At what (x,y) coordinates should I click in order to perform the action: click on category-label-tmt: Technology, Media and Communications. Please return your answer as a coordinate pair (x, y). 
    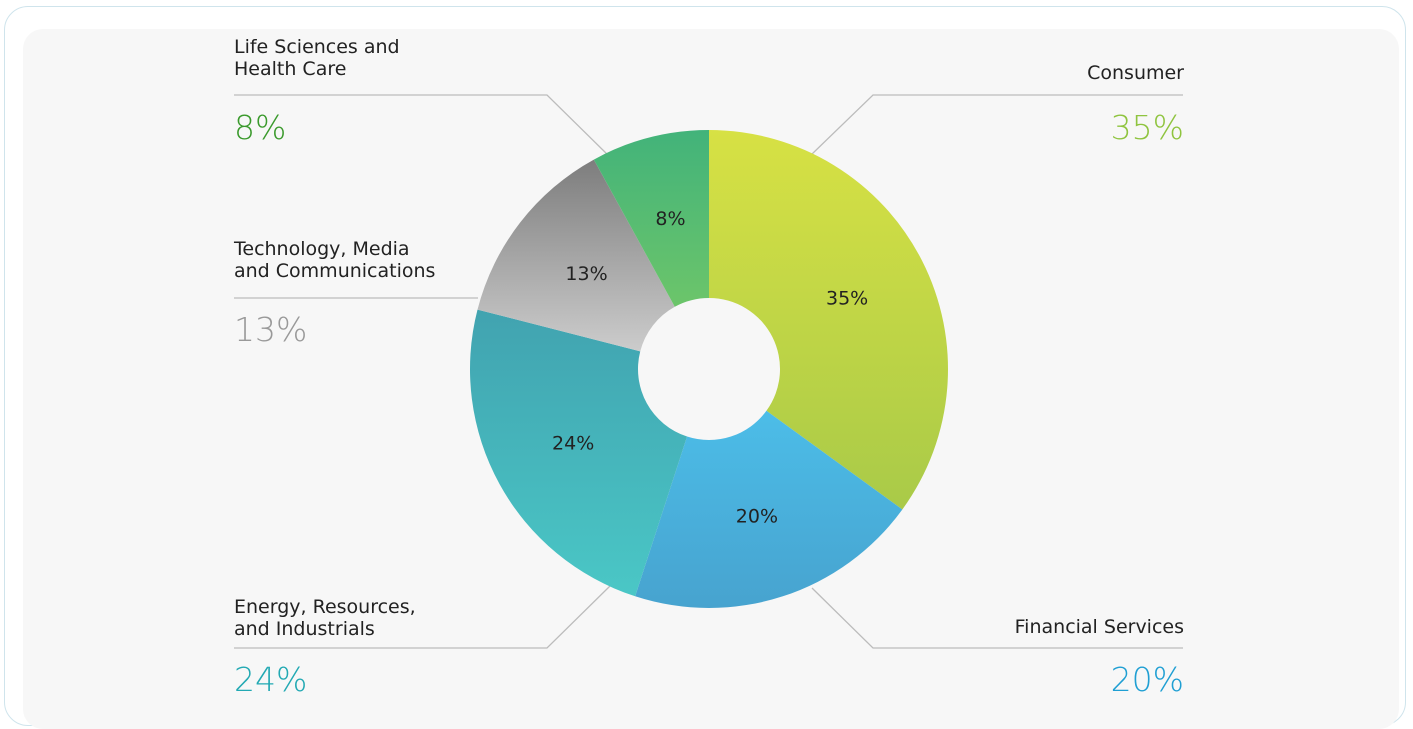
    Looking at the image, I should click on (335, 260).